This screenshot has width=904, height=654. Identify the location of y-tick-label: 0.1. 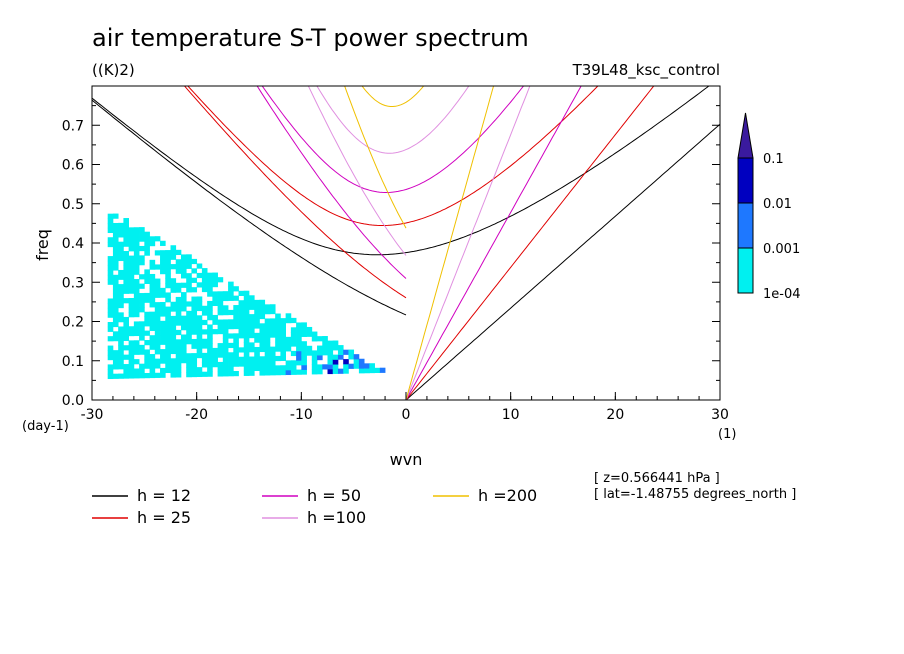
(73, 362).